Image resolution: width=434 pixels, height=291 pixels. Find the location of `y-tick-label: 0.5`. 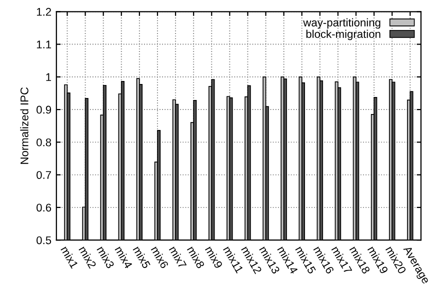

y-tick-label: 0.5 is located at coordinates (44, 240).